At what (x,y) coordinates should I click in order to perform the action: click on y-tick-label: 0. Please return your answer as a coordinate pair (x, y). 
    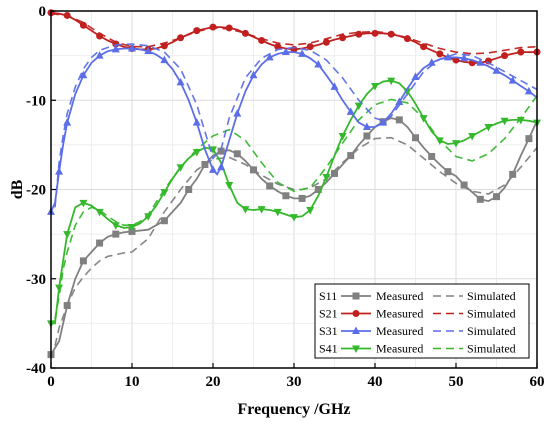
    Looking at the image, I should click on (43, 12).